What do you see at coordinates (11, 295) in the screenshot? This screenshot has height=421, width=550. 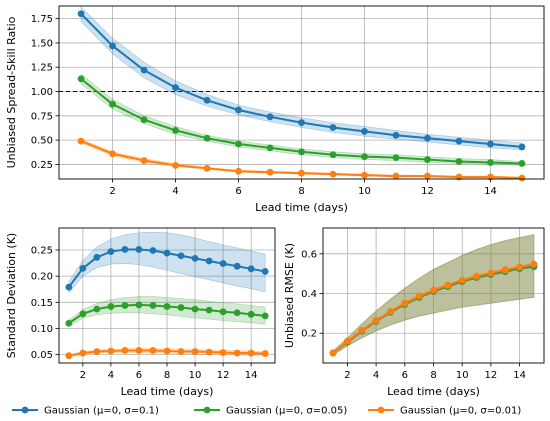 I see `y-axis-label: Standard Deviation (K)` at bounding box center [11, 295].